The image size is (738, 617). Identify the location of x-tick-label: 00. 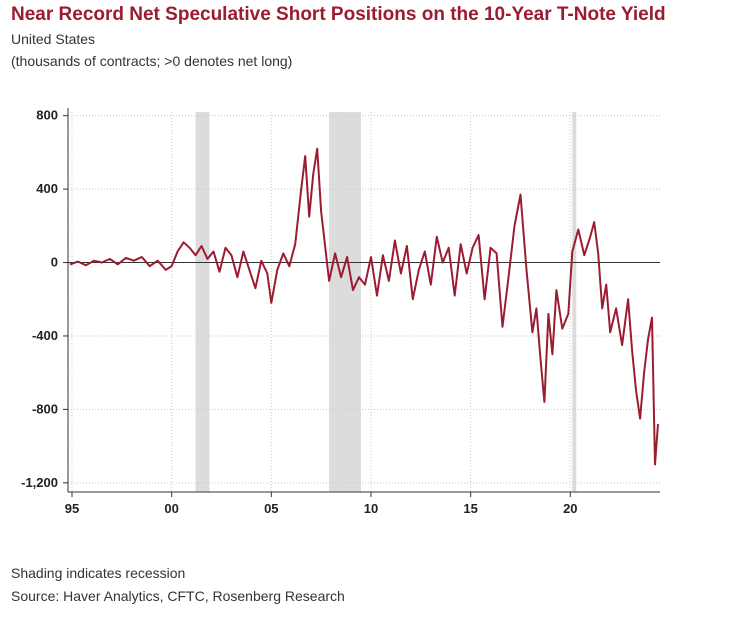
(171, 508).